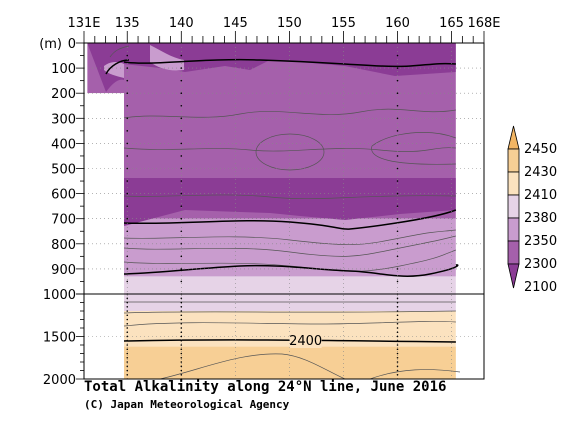 The image size is (570, 423). Describe the element at coordinates (63, 94) in the screenshot. I see `y-tick-label: 200` at that location.